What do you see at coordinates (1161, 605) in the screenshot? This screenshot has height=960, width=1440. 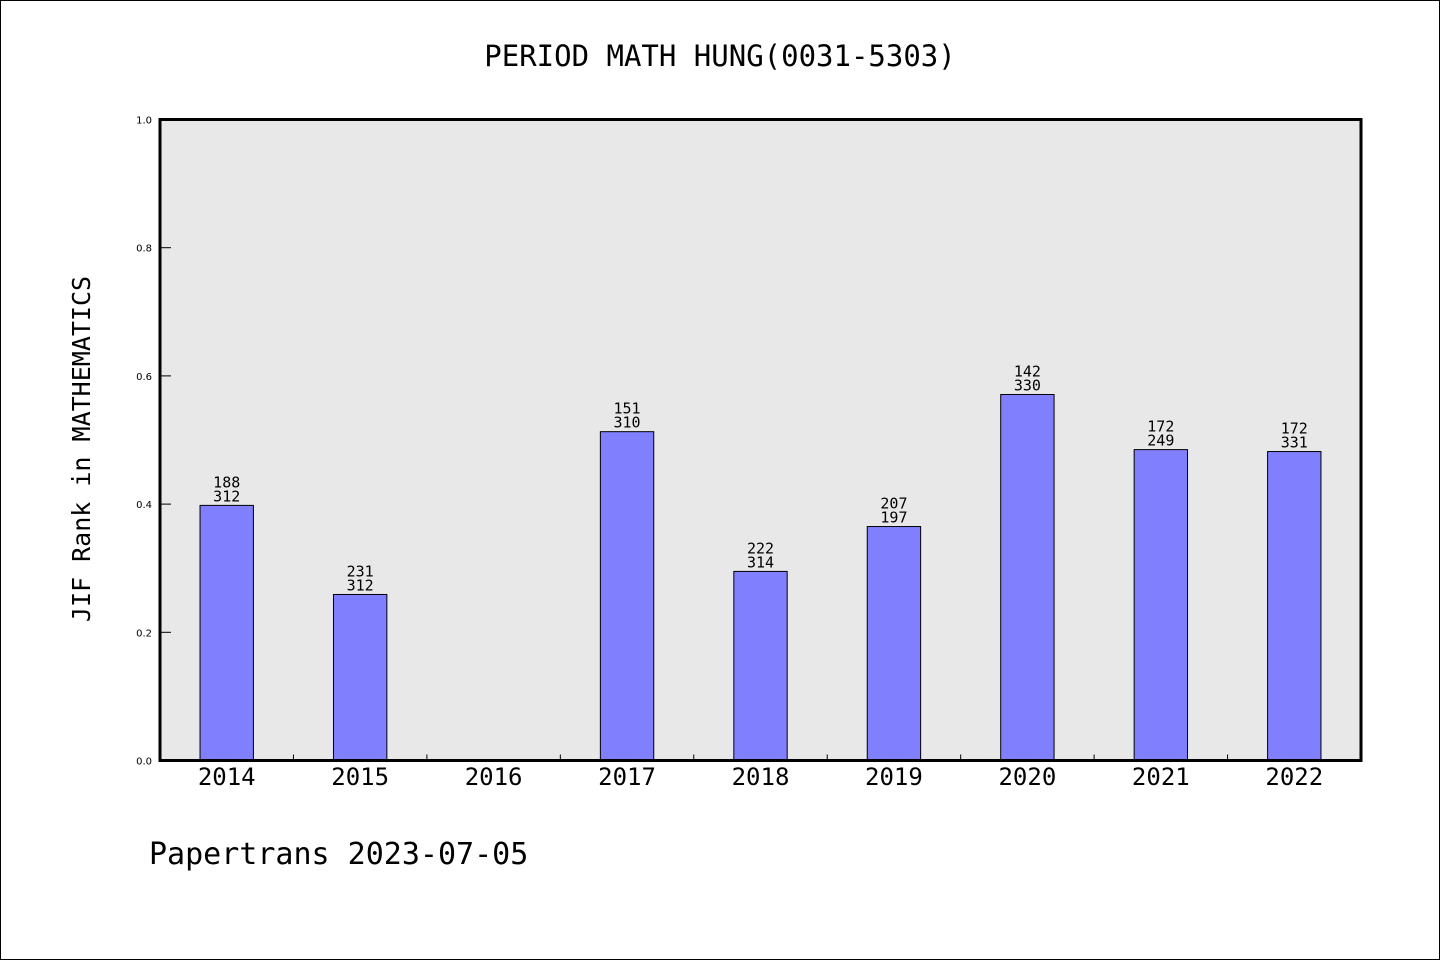 I see `bar-2021` at bounding box center [1161, 605].